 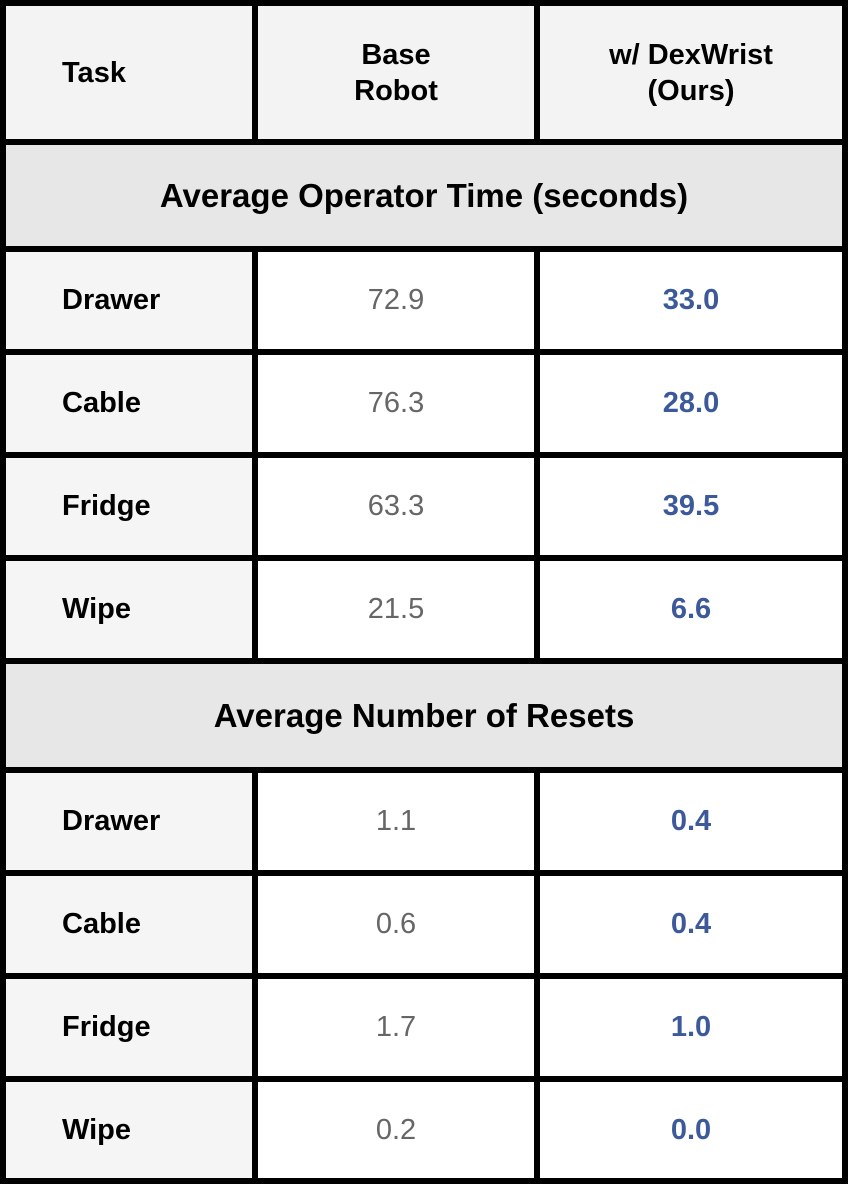 I want to click on row-base-value: 1.1, so click(x=396, y=821).